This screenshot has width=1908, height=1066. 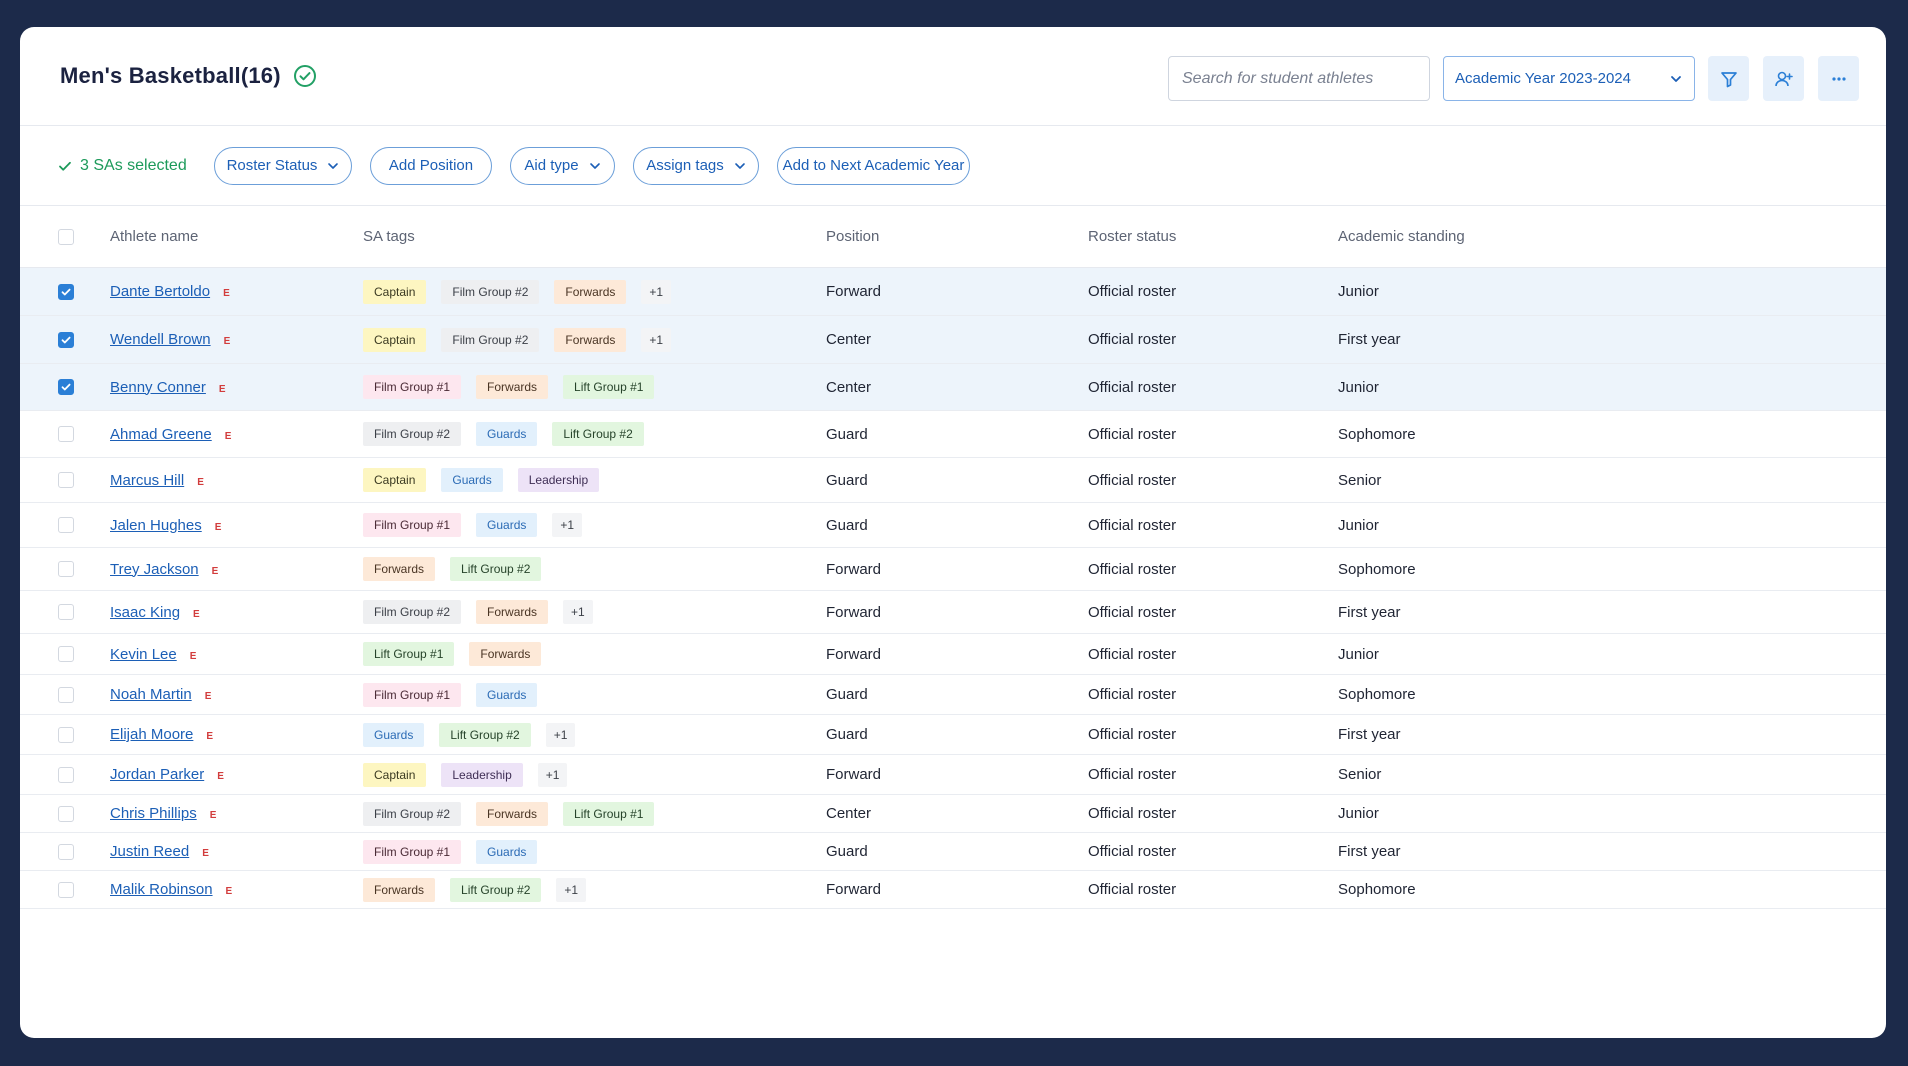 What do you see at coordinates (161, 889) in the screenshot?
I see `athlete-name-link: Malik Robinson` at bounding box center [161, 889].